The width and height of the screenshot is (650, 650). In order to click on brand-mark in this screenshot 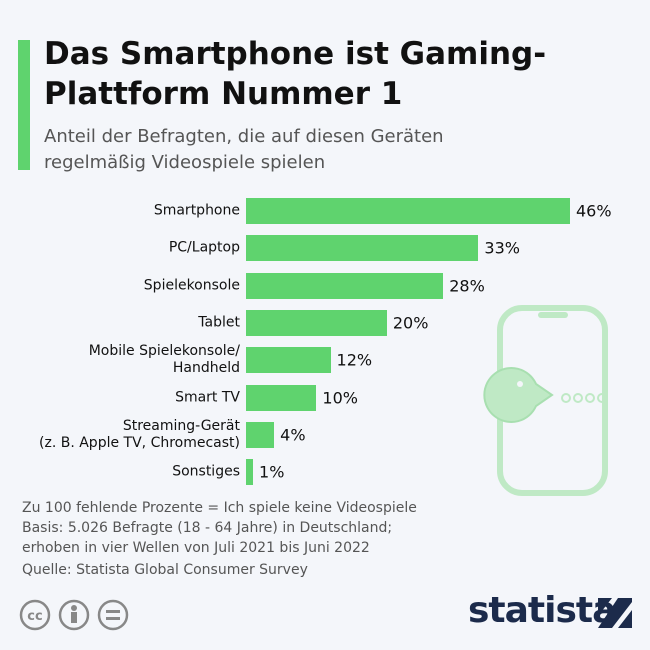, I will do `click(615, 613)`.